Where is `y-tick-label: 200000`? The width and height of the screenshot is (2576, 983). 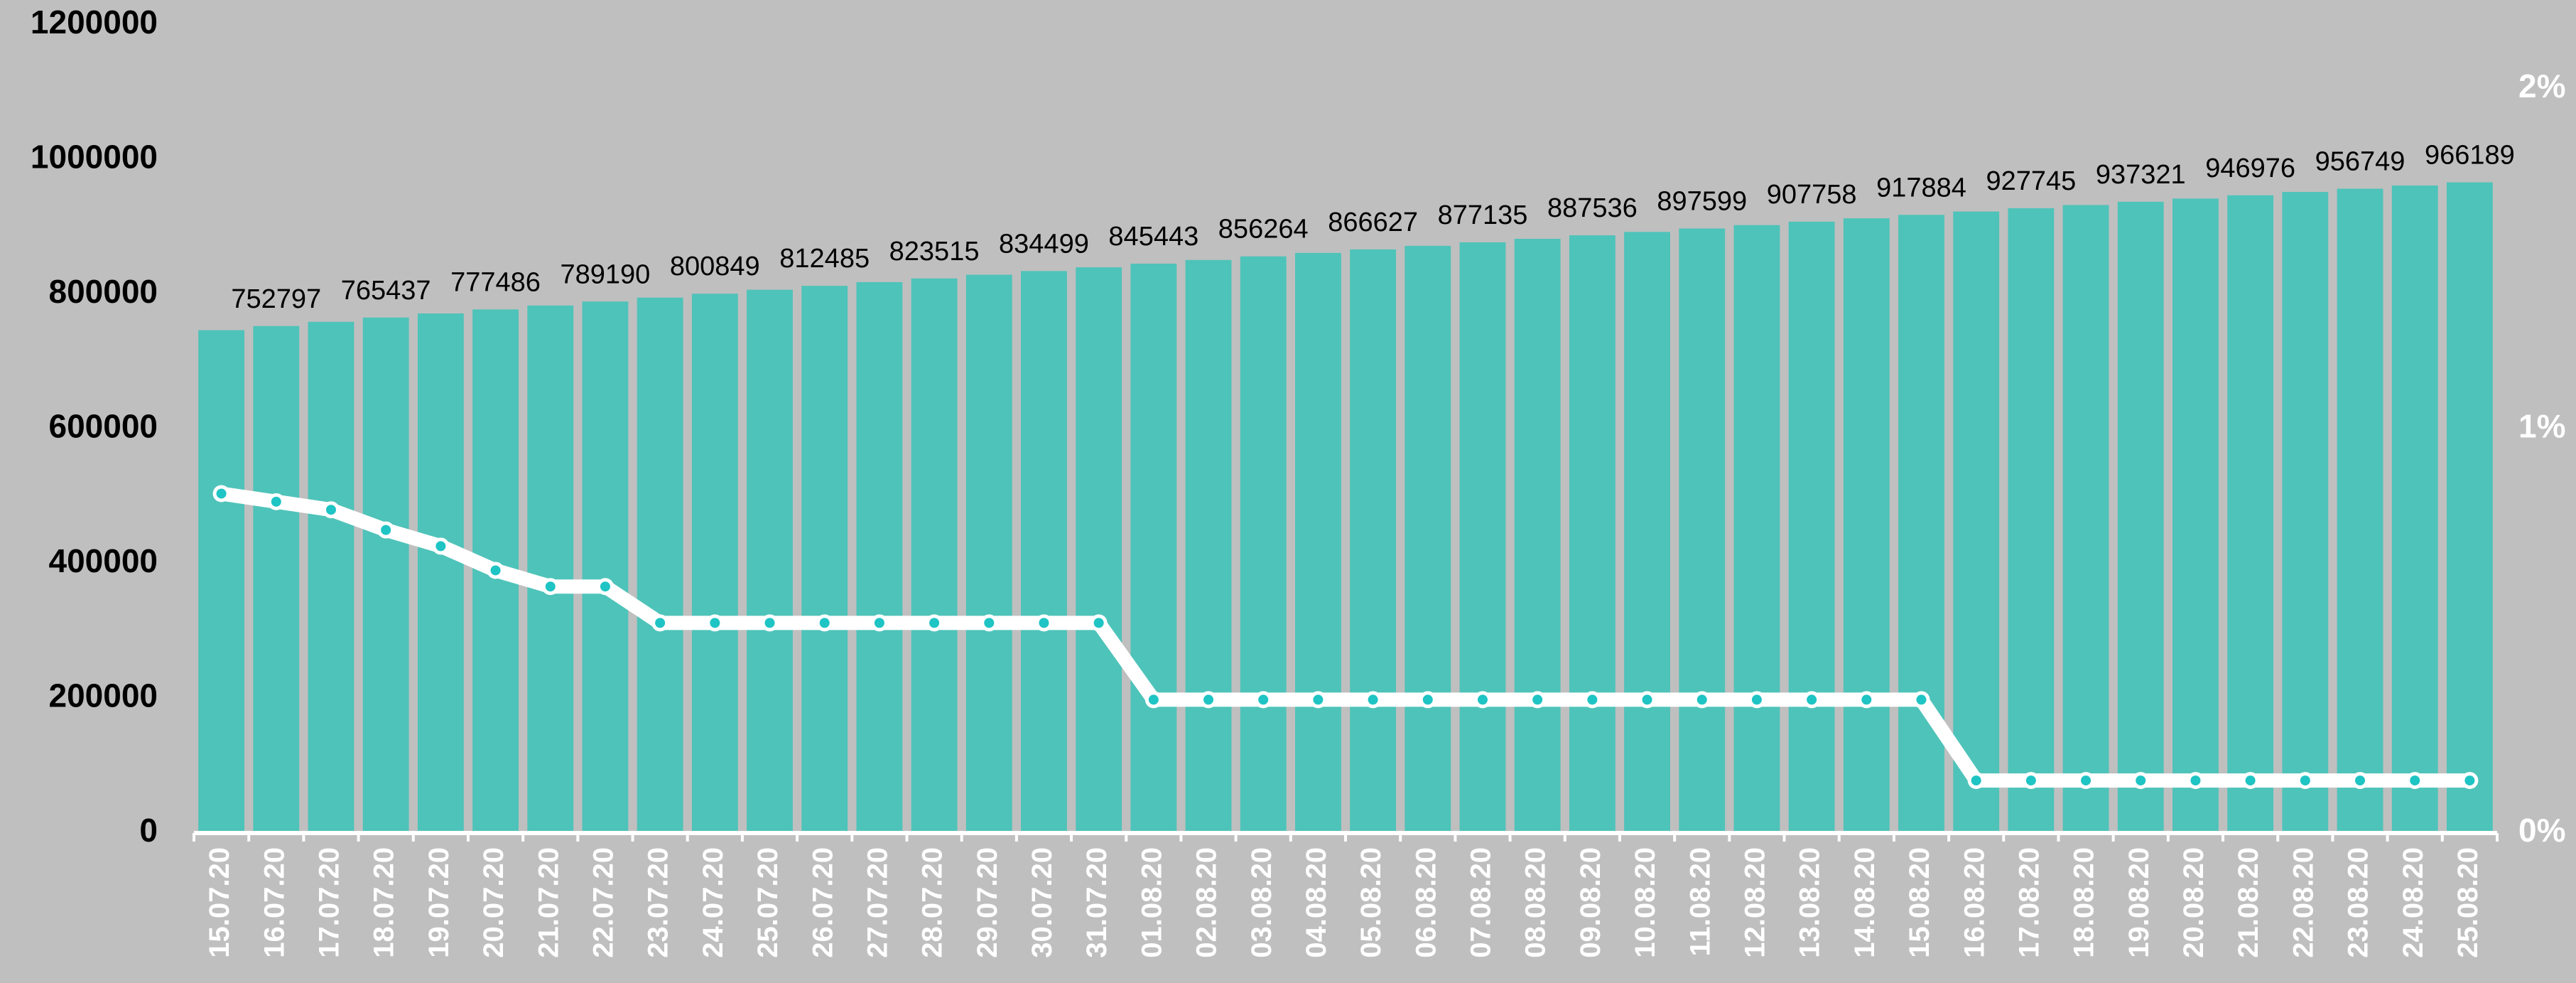
y-tick-label: 200000 is located at coordinates (103, 695).